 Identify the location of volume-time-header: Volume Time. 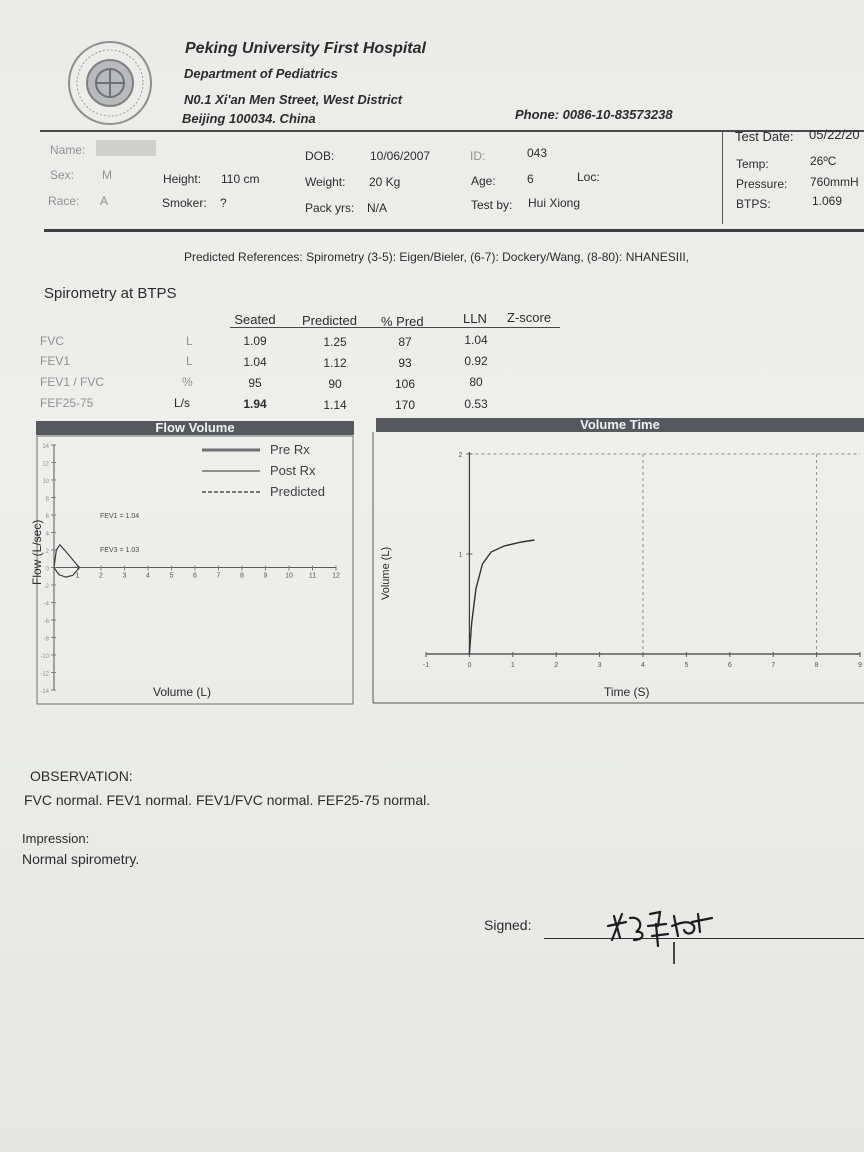
(620, 425).